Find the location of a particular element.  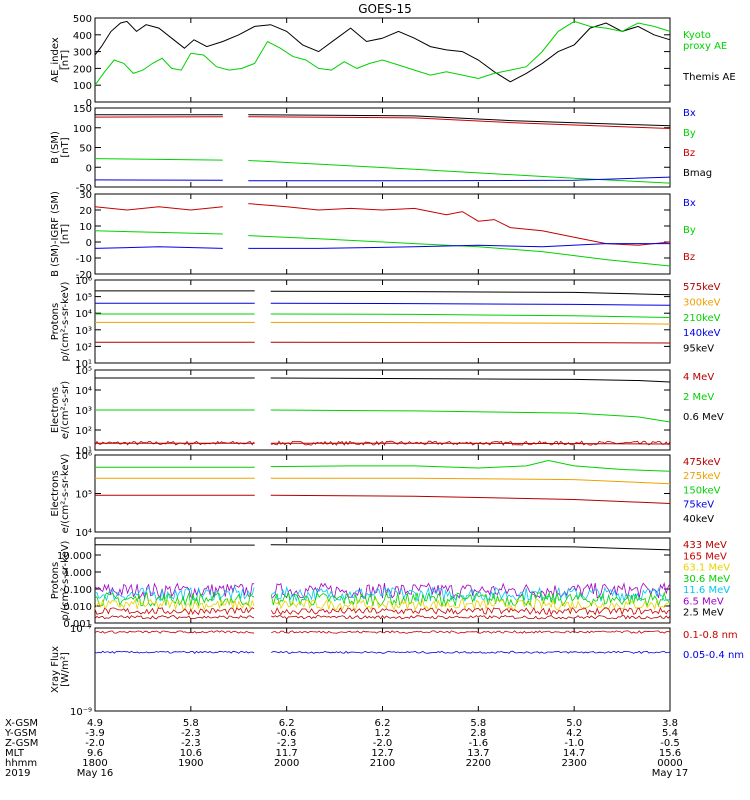

x-axis-value: May 16 is located at coordinates (95, 773).